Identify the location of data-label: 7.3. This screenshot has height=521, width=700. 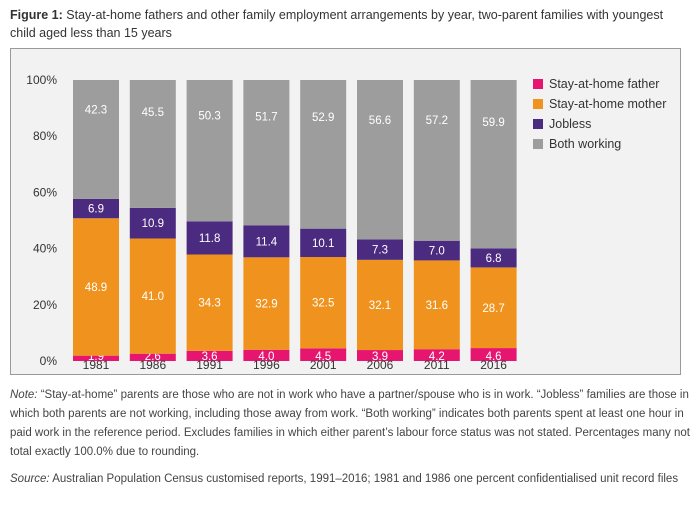
(380, 251).